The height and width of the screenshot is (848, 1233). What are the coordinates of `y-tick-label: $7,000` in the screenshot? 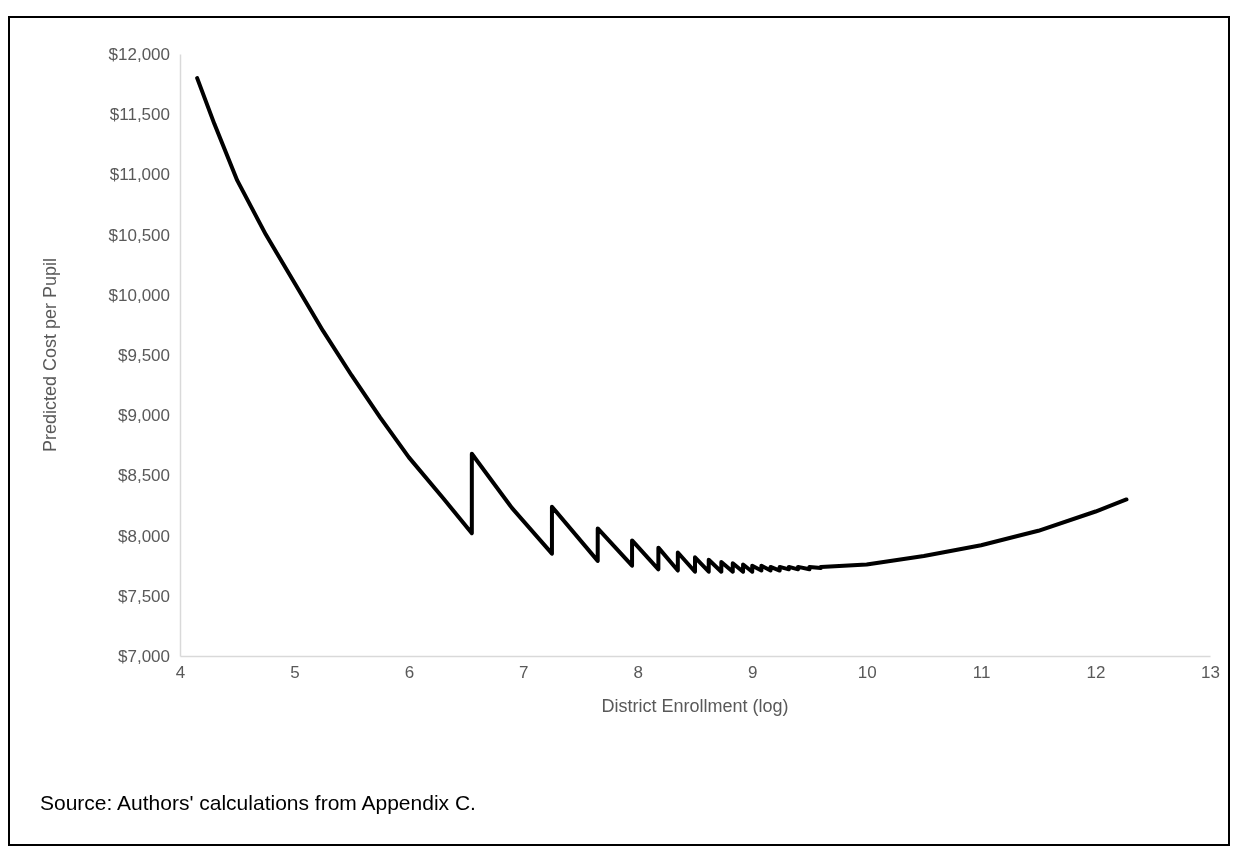 It's located at (144, 656).